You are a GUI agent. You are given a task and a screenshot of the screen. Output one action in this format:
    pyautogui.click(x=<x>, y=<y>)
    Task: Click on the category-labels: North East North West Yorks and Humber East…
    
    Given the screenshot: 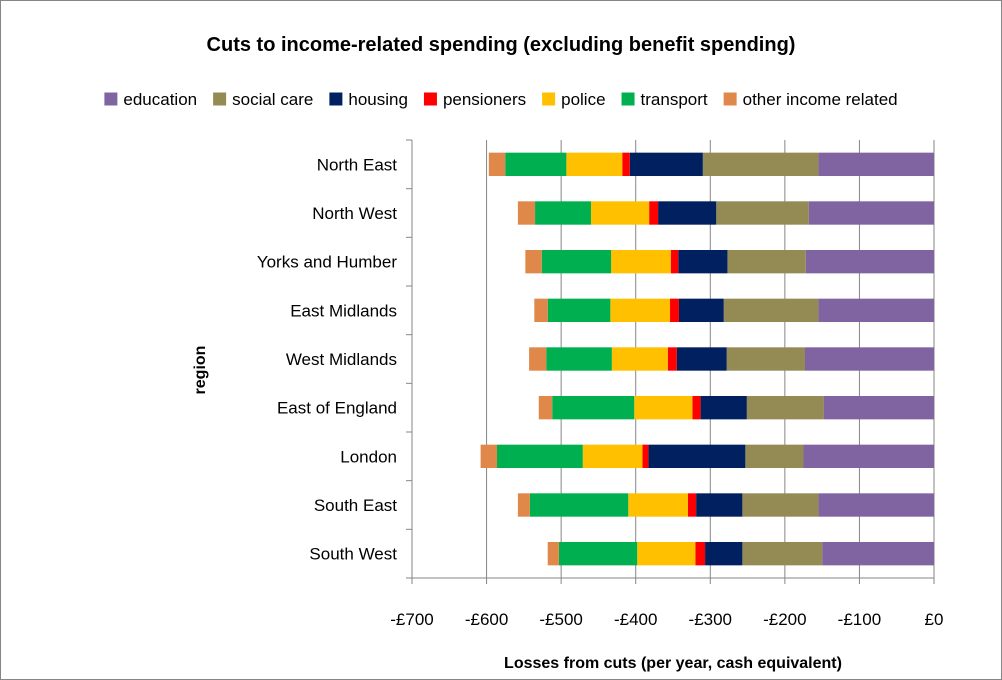 What is the action you would take?
    pyautogui.click(x=327, y=359)
    